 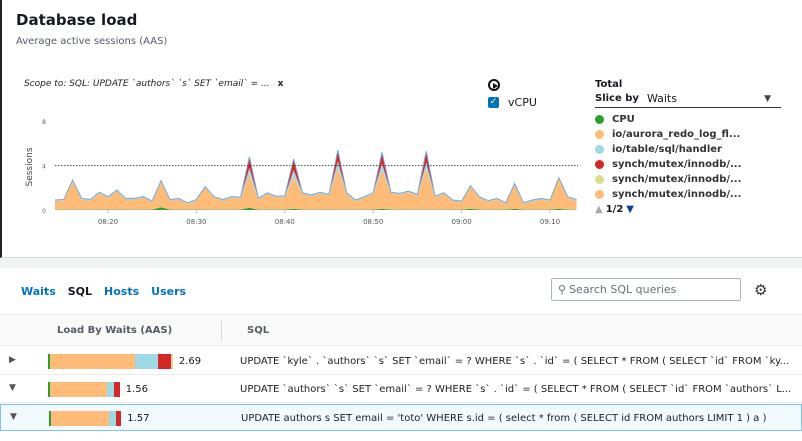 What do you see at coordinates (122, 291) in the screenshot?
I see `tab-hosts: Hosts` at bounding box center [122, 291].